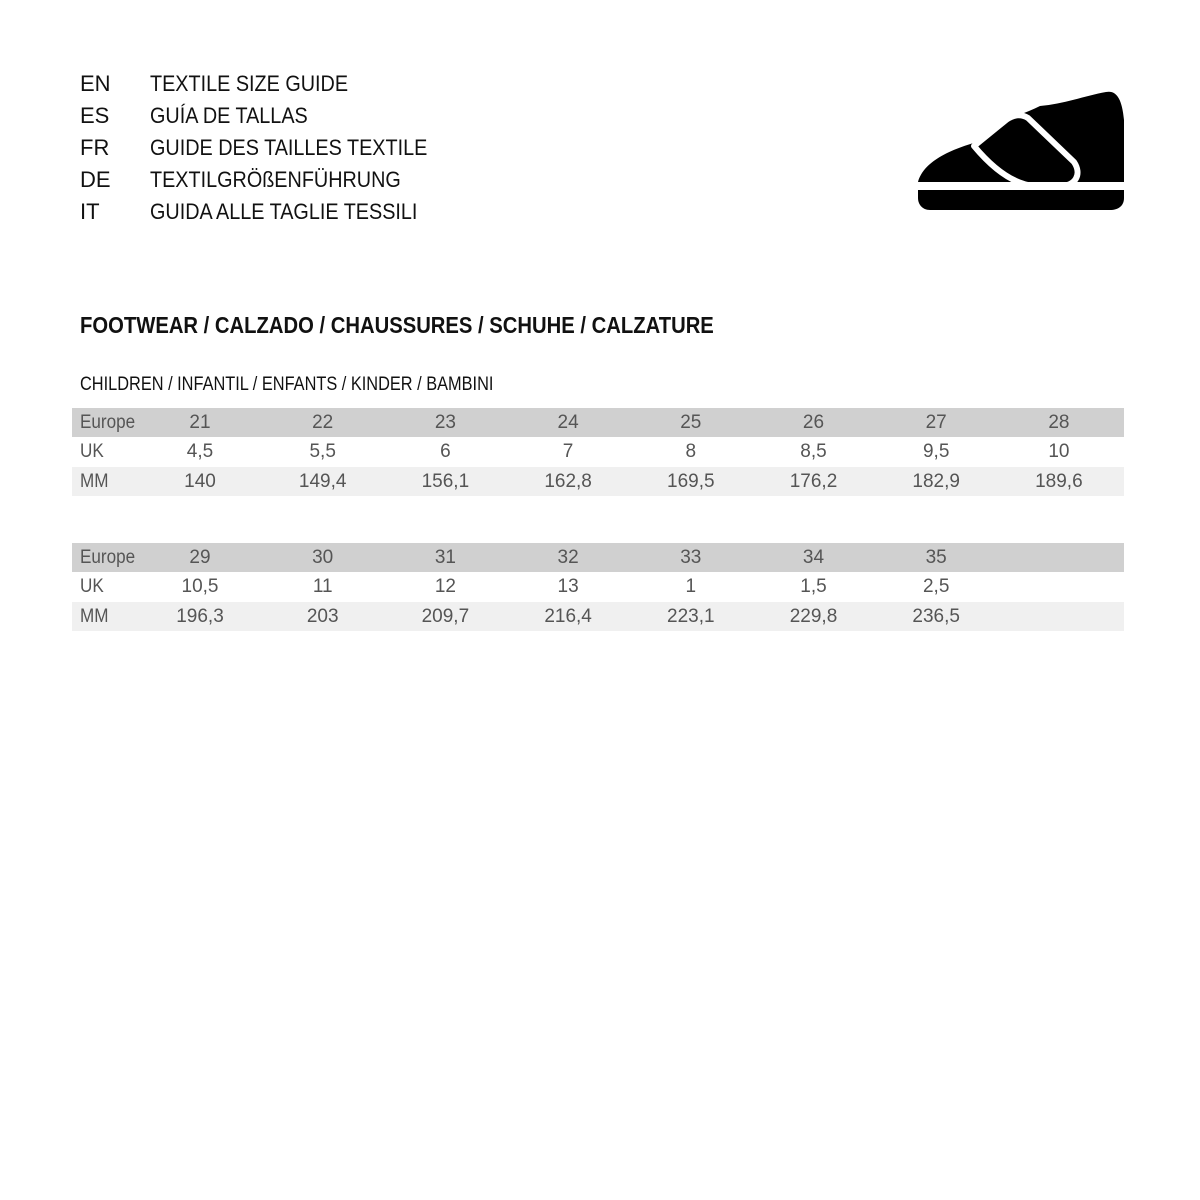  What do you see at coordinates (936, 452) in the screenshot?
I see `size-cell: 9,5` at bounding box center [936, 452].